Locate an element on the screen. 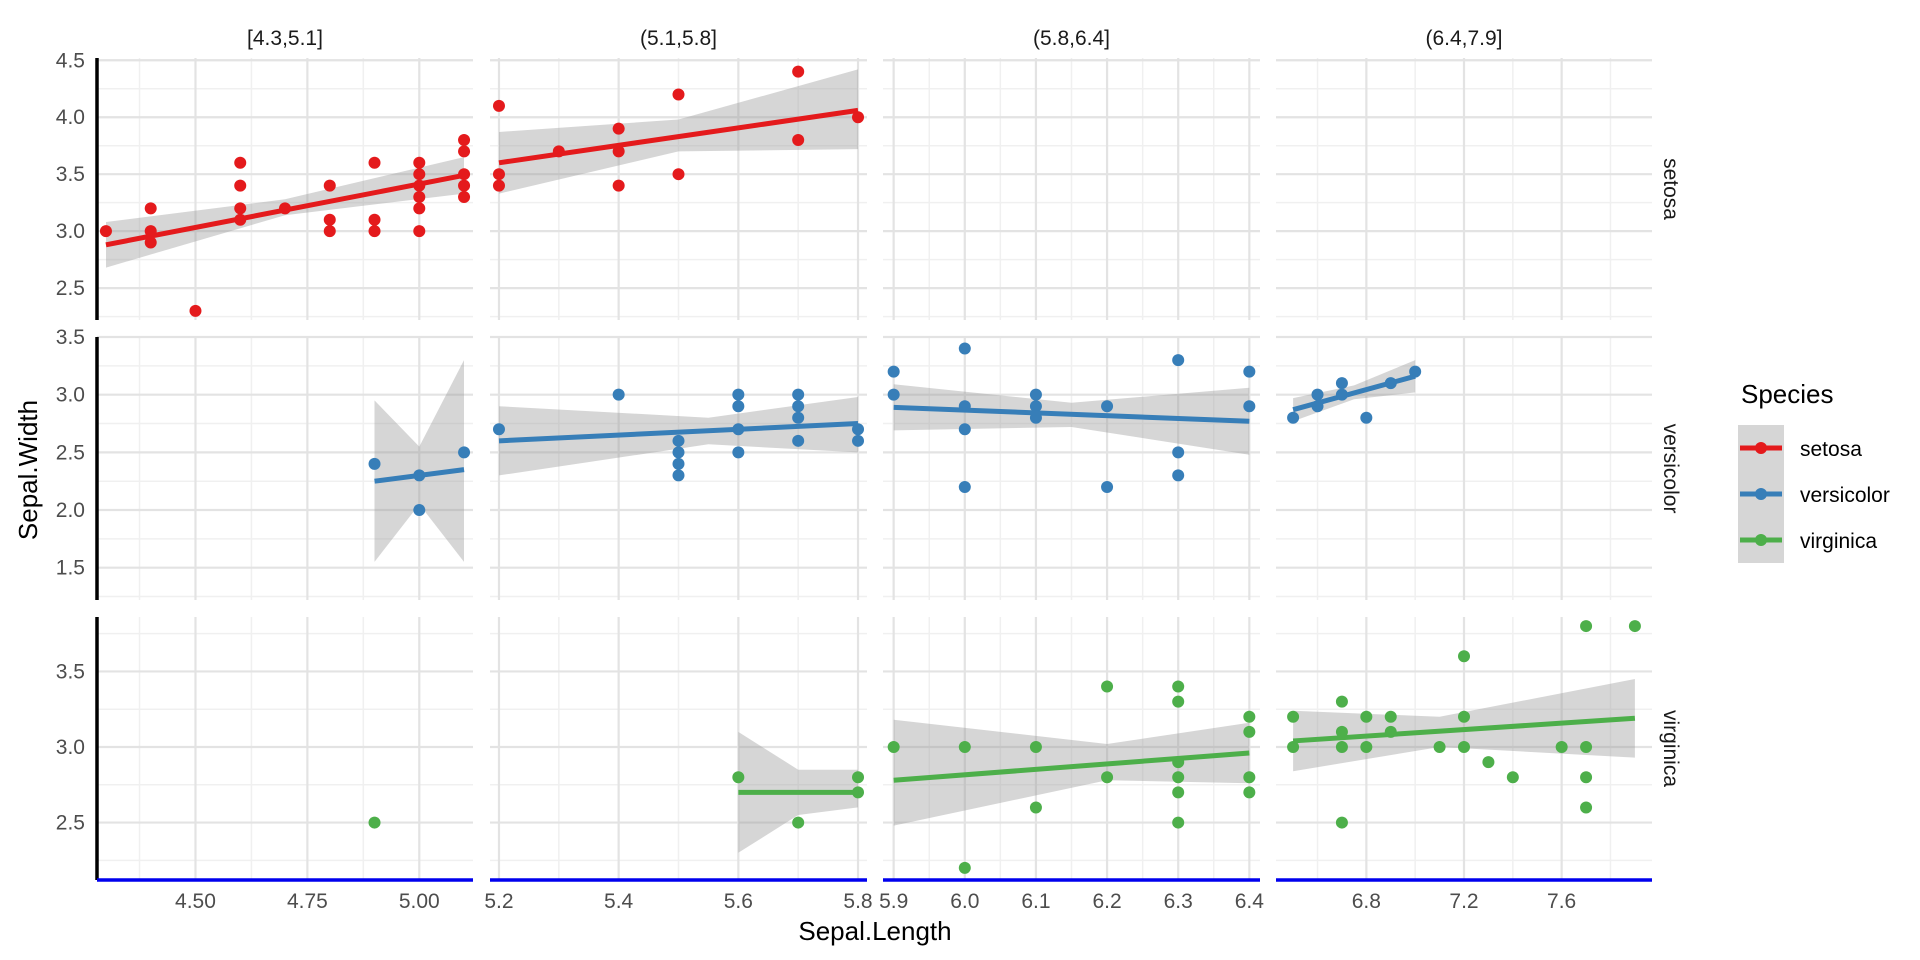  y-tick-label: 2.5 is located at coordinates (70, 823).